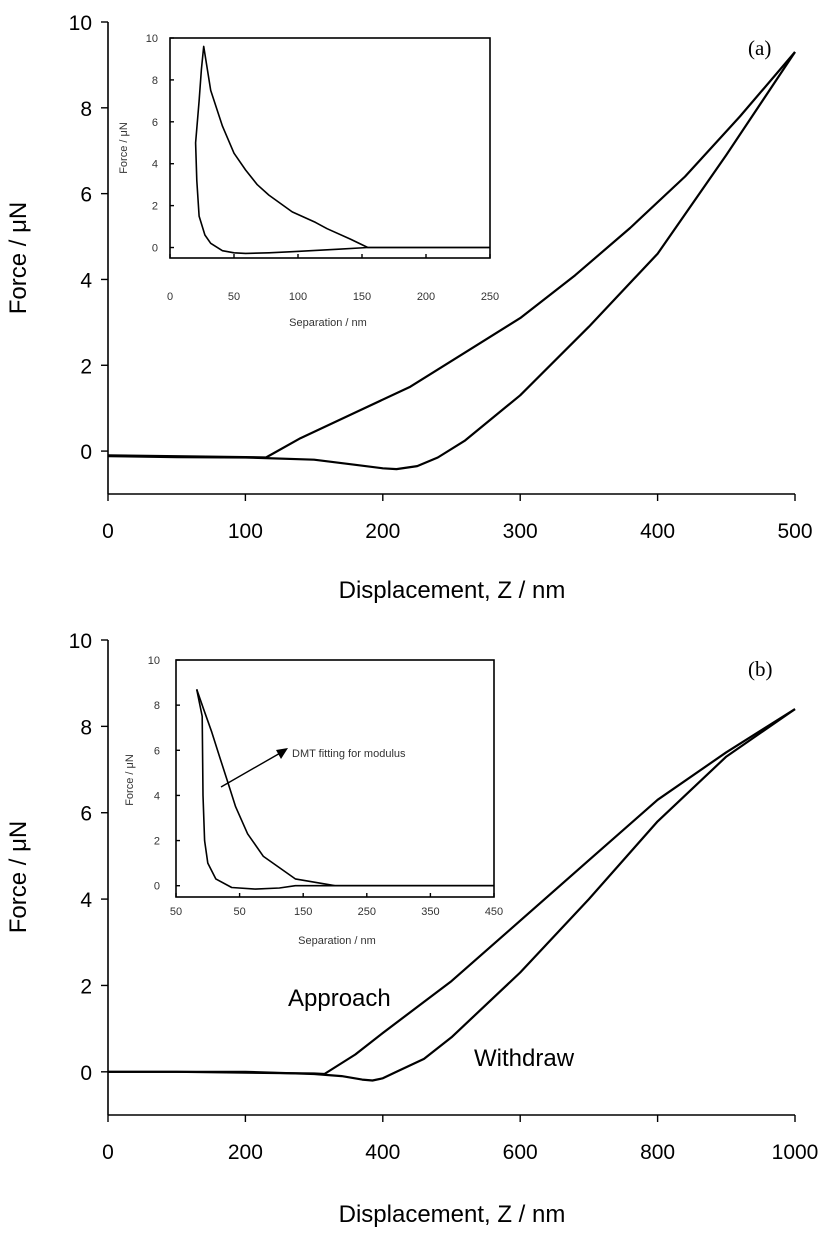 The width and height of the screenshot is (827, 1239). What do you see at coordinates (80, 641) in the screenshot?
I see `panel-b-y-tick-label: 10` at bounding box center [80, 641].